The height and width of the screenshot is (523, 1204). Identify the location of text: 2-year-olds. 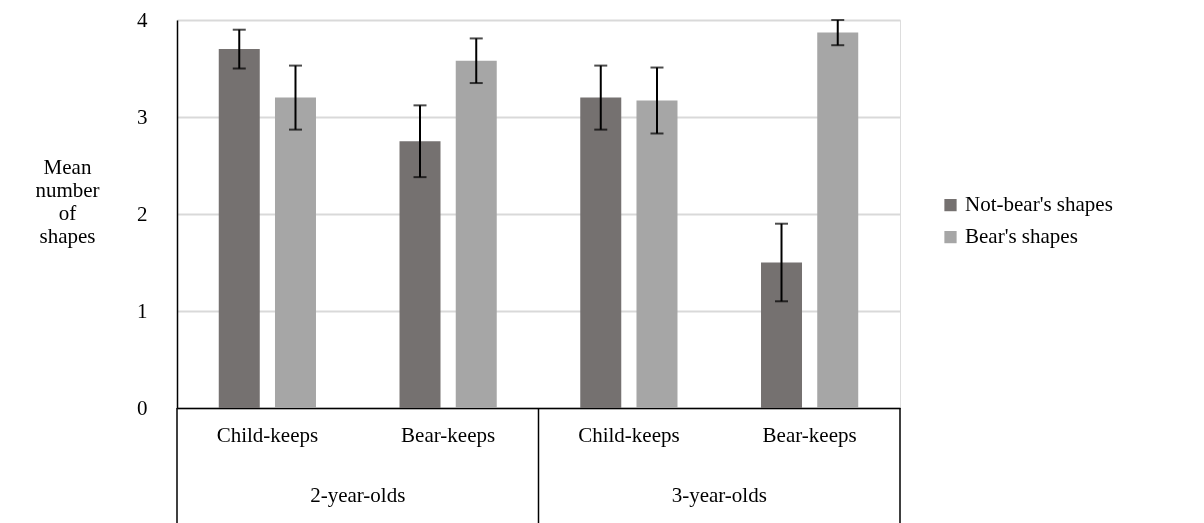
(358, 495).